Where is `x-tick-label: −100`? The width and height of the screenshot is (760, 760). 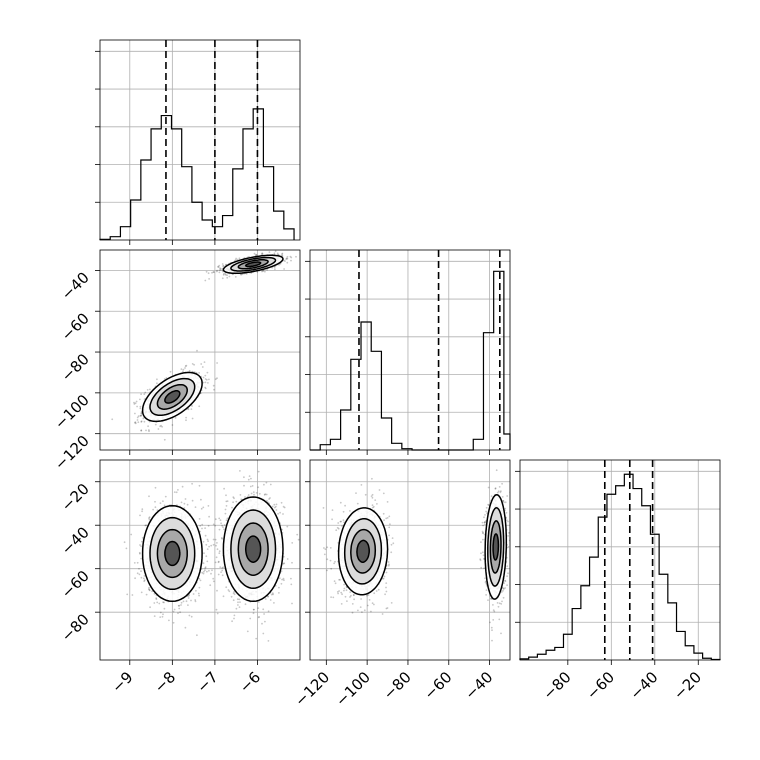 x-tick-label: −100 is located at coordinates (353, 689).